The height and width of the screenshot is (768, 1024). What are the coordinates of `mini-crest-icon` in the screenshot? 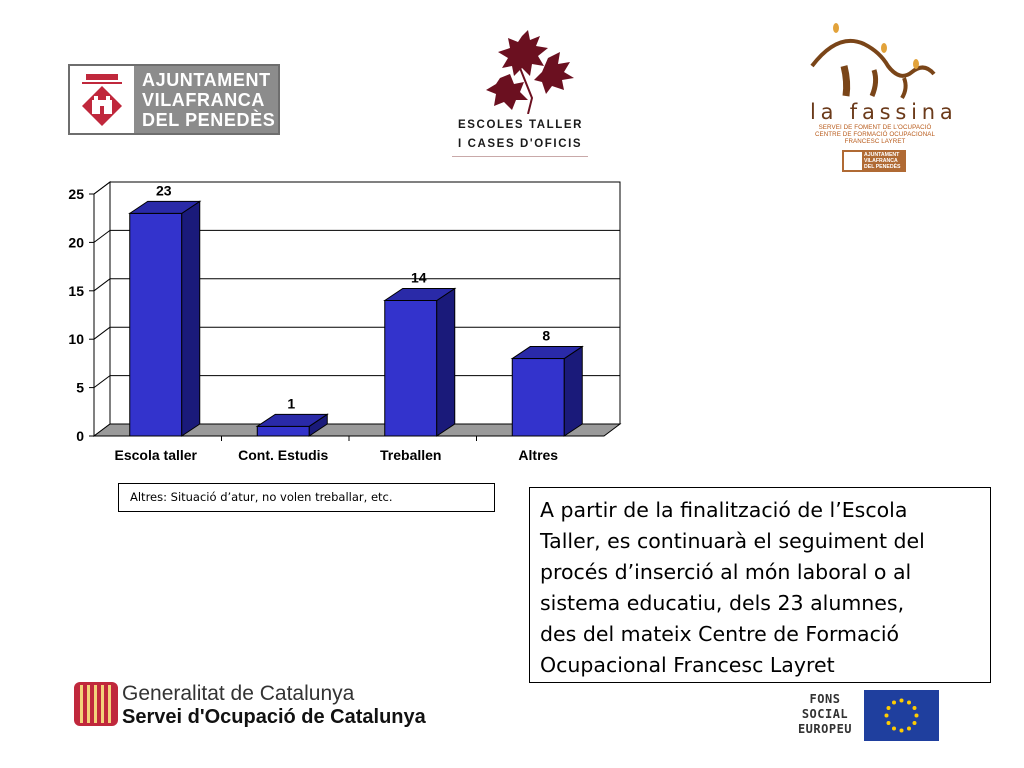 It's located at (853, 161).